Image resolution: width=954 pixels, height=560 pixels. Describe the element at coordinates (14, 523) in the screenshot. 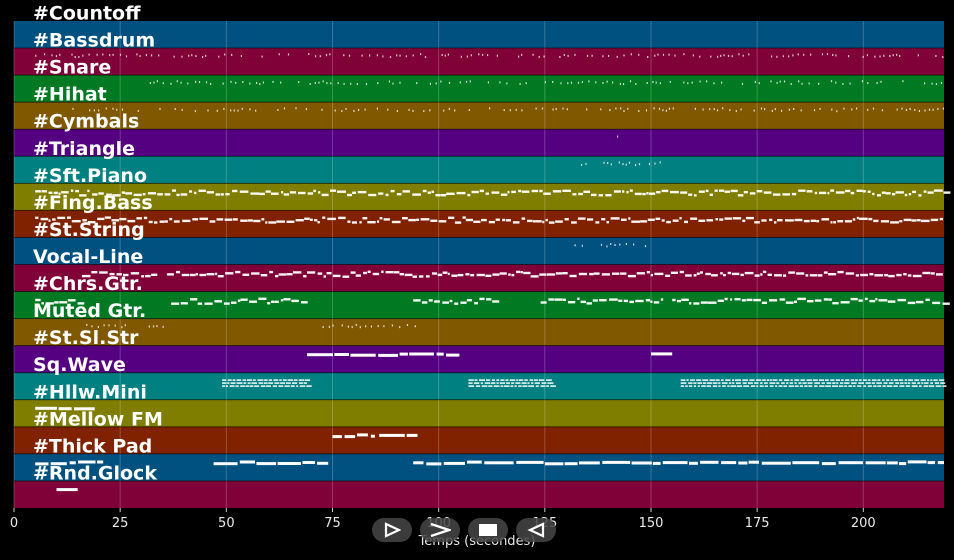

I see `x-tick-label: 0` at that location.